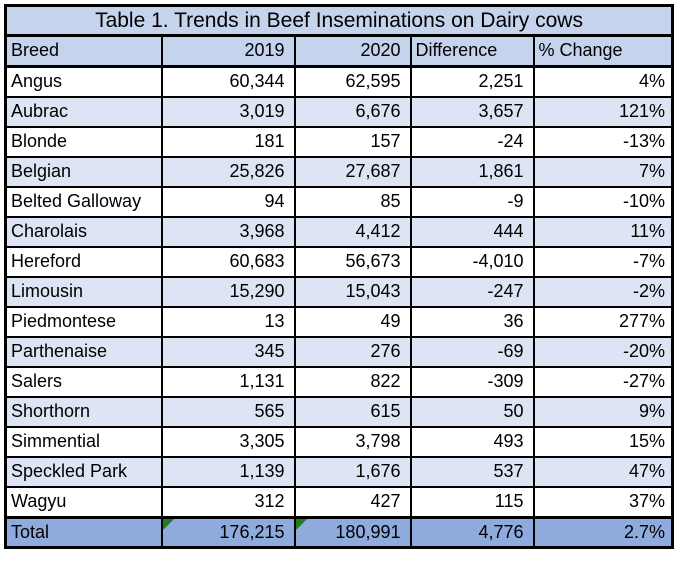  I want to click on cell-difference: 2,251, so click(472, 81).